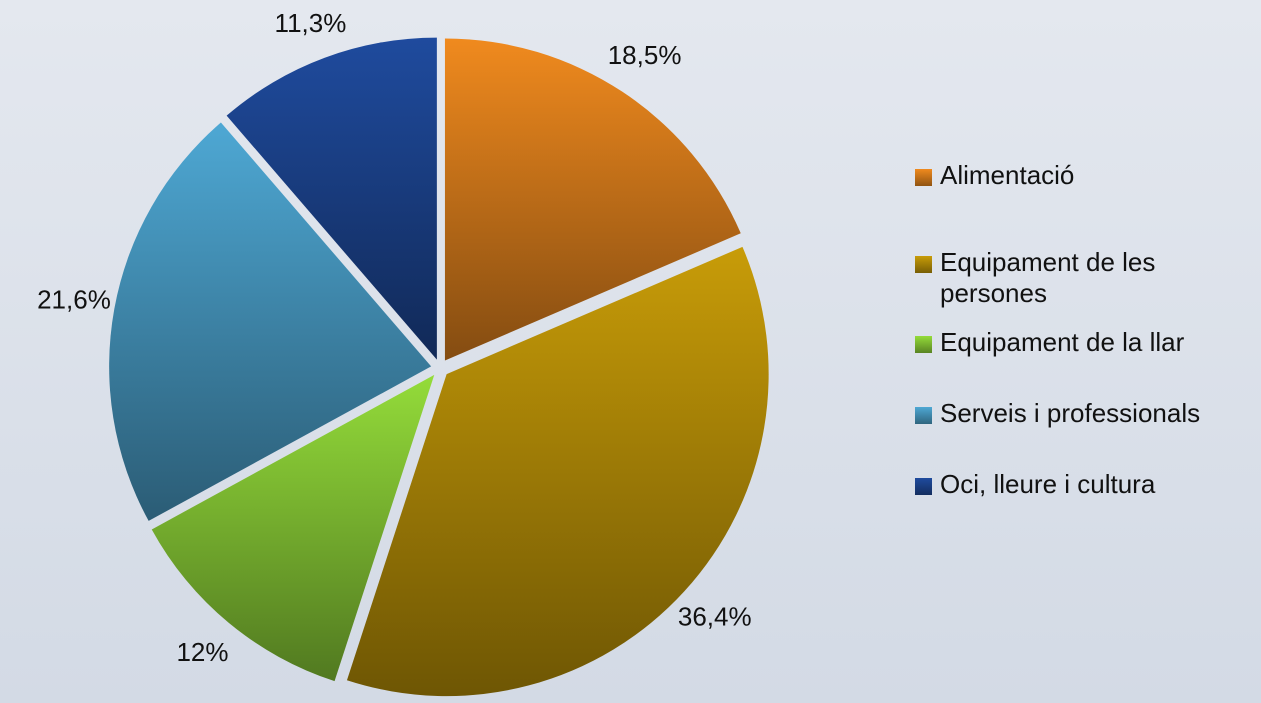 The image size is (1261, 703). Describe the element at coordinates (1048, 484) in the screenshot. I see `legend-label: Oci, lleure i cultura` at that location.